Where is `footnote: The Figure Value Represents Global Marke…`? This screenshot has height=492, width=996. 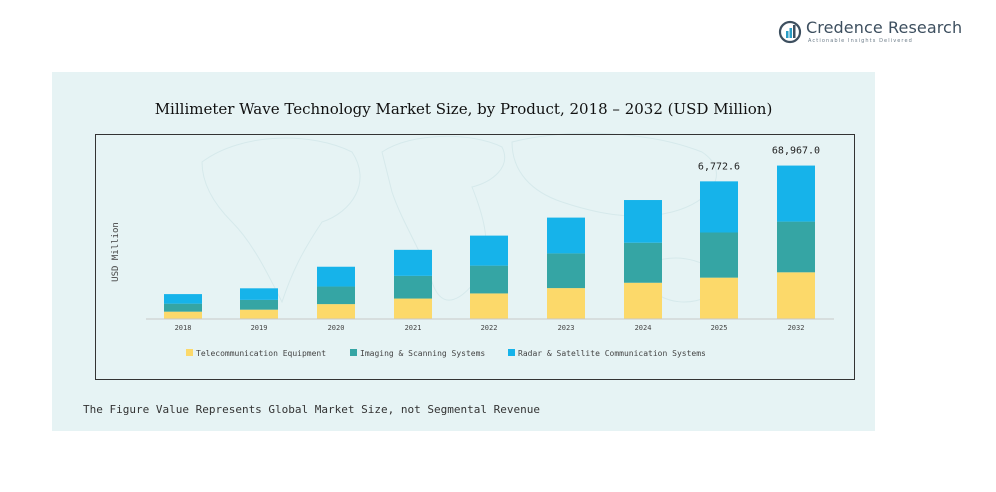
footnote: The Figure Value Represents Global Marke… is located at coordinates (311, 409).